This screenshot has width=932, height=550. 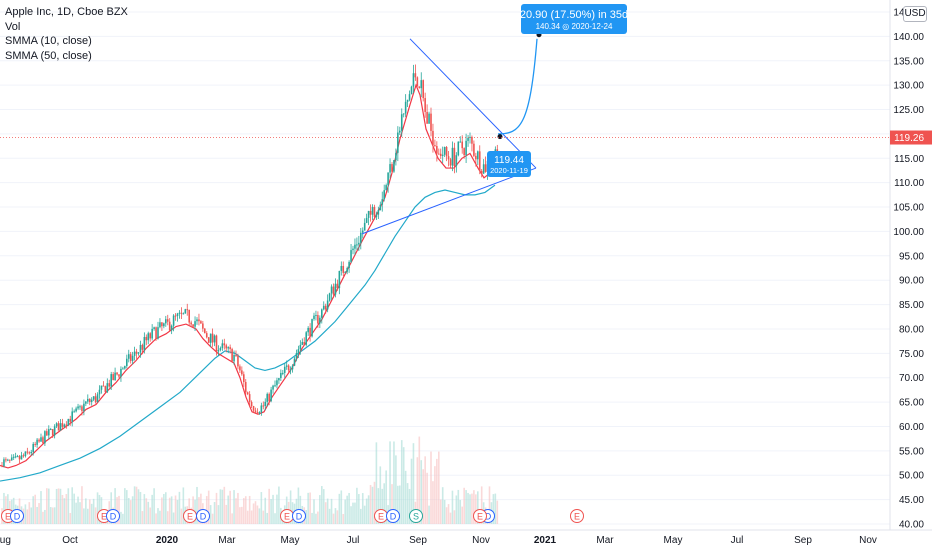 What do you see at coordinates (113, 517) in the screenshot?
I see `event-marker-label: D` at bounding box center [113, 517].